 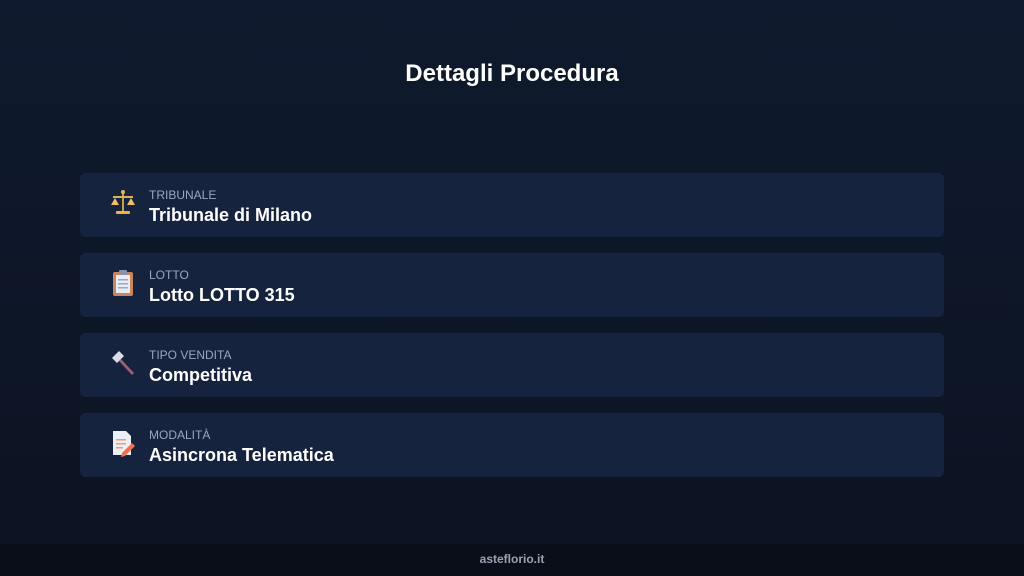 I want to click on memo-icon, so click(x=124, y=444).